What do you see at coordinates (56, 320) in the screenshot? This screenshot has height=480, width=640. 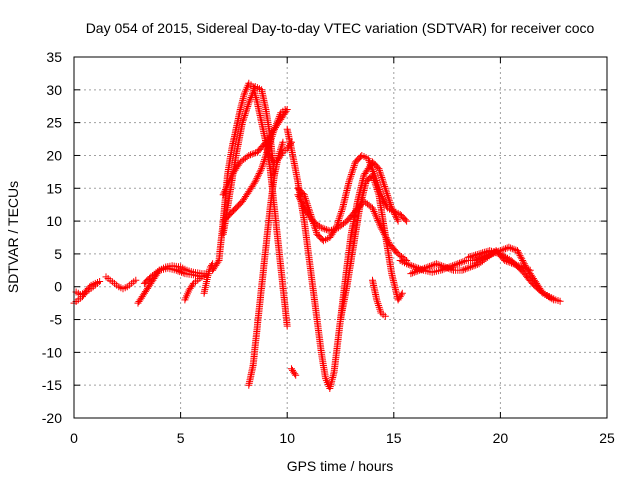 I see `y-tick-label: -5` at bounding box center [56, 320].